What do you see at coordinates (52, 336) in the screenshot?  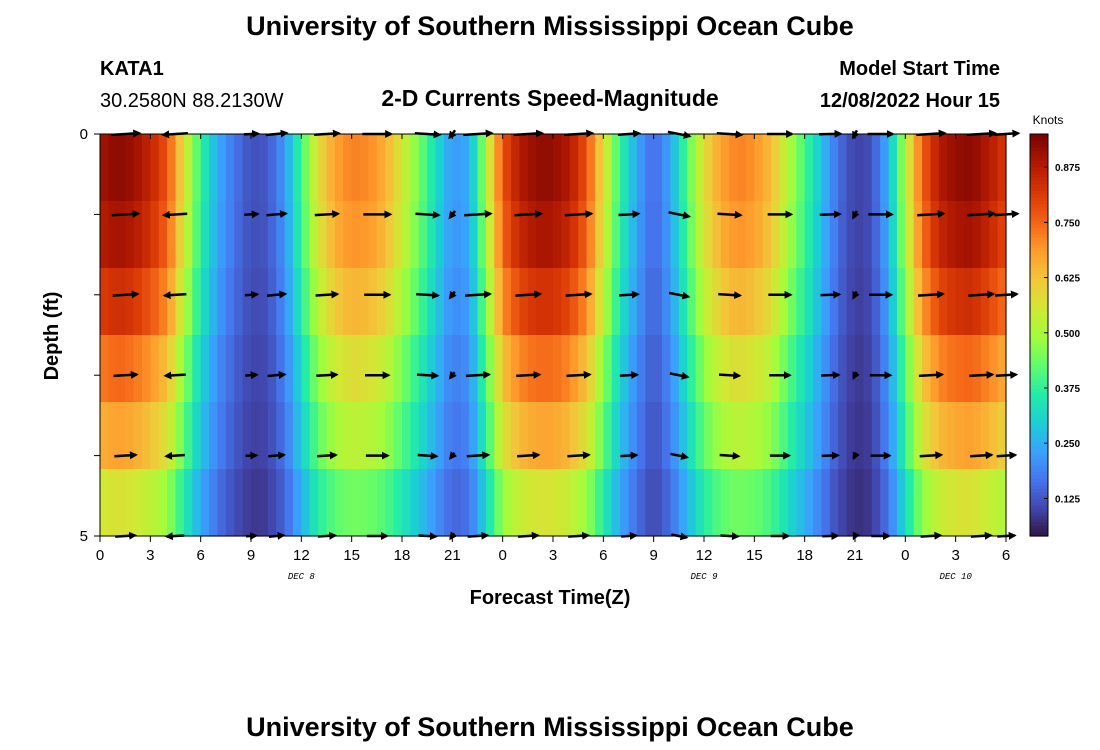 I see `y-axis-label: Depth (ft)` at bounding box center [52, 336].